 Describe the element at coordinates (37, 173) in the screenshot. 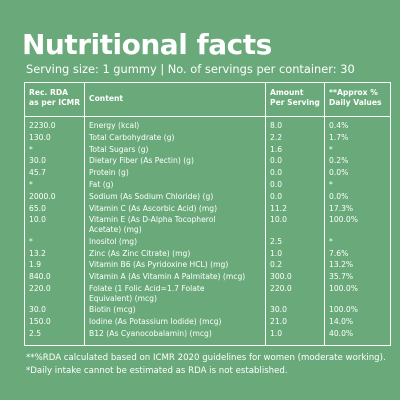

I see `rda-value: 45.7` at that location.